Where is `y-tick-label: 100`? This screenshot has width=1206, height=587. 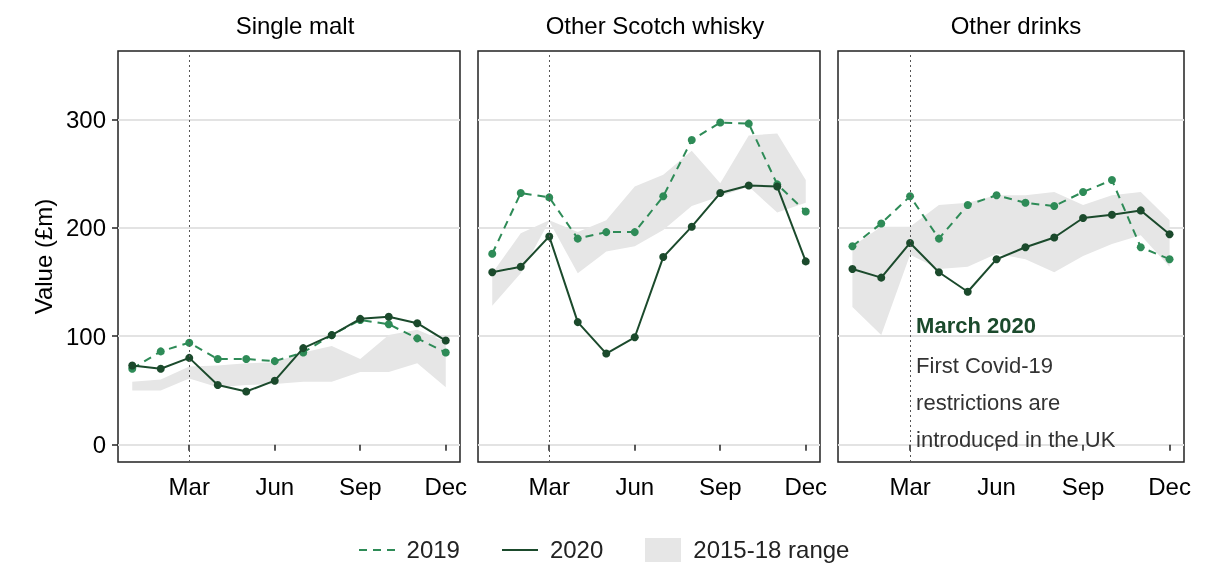 y-tick-label: 100 is located at coordinates (85, 336).